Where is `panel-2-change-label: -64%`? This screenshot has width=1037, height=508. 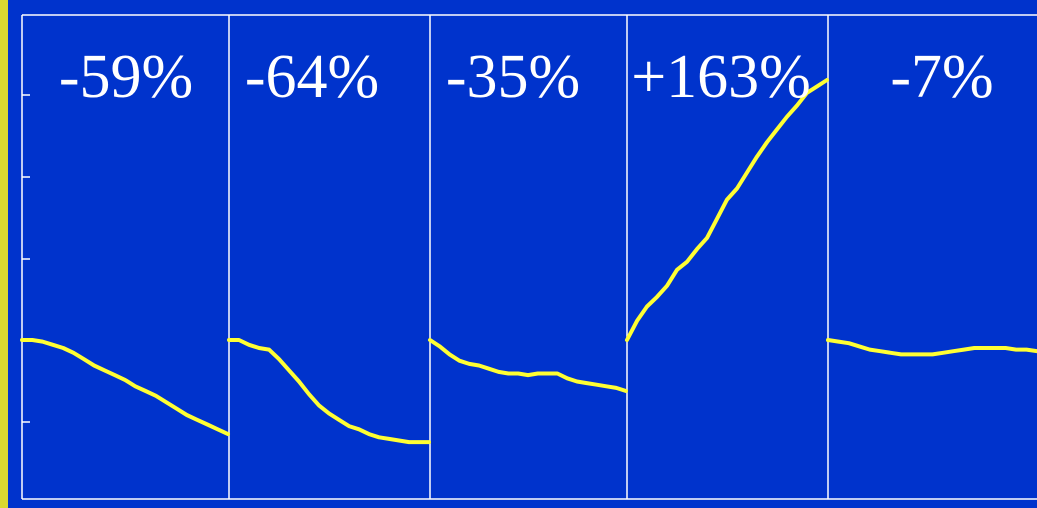 panel-2-change-label: -64% is located at coordinates (312, 77).